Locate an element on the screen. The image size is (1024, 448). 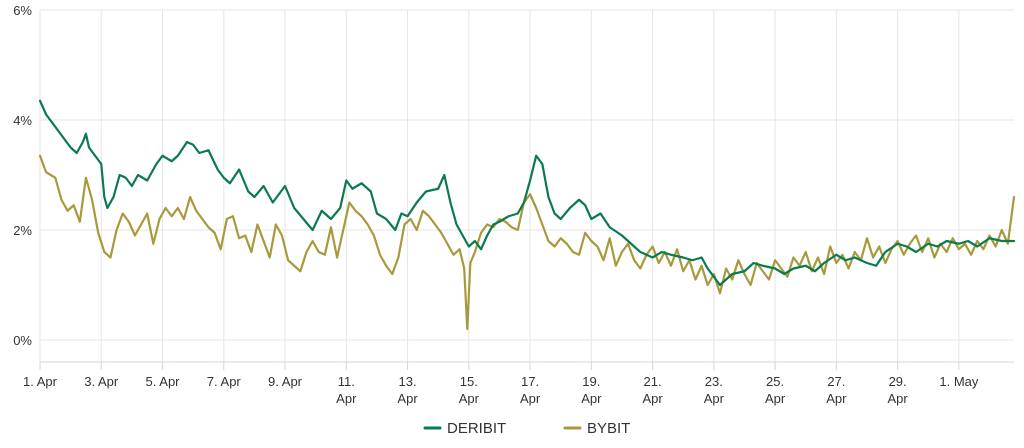
x-tick-label: 29. Apr is located at coordinates (897, 390).